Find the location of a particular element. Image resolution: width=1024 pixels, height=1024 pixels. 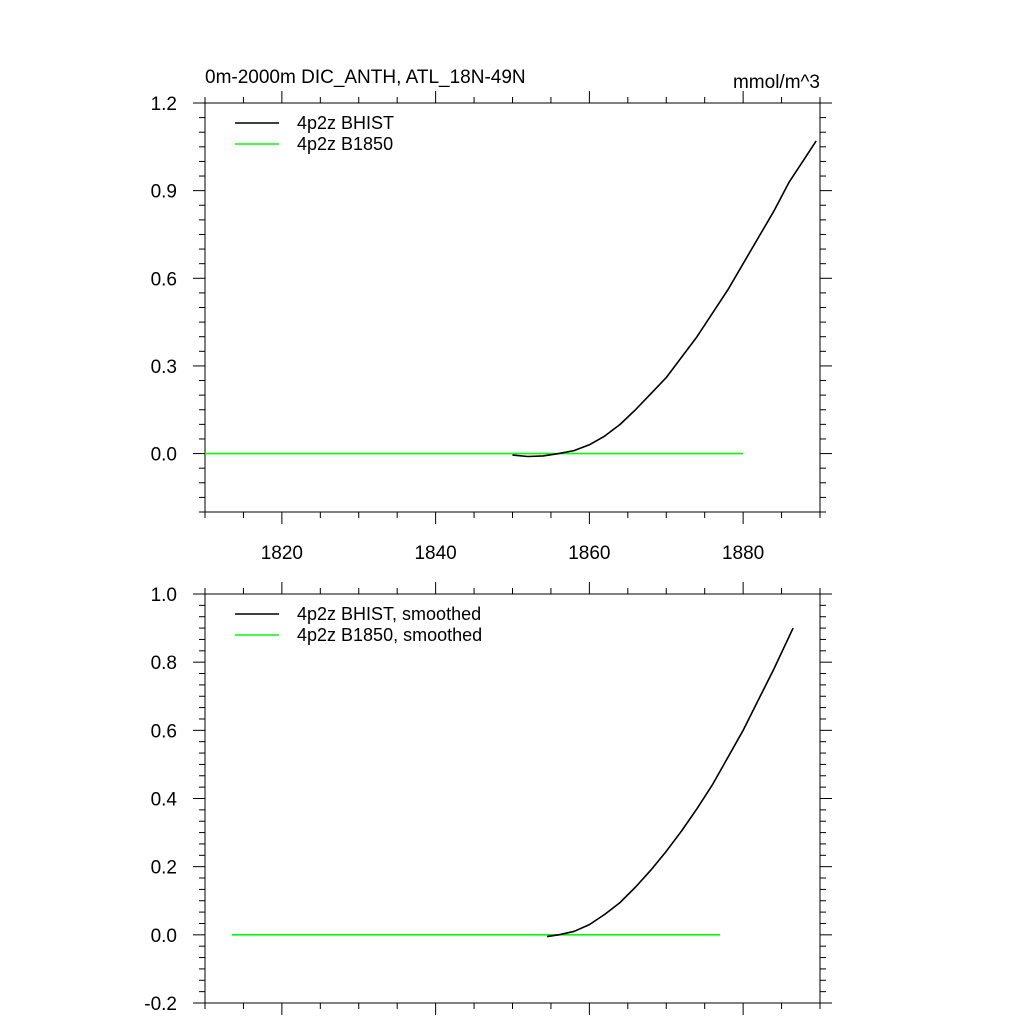

y-tick-label: 0.3 is located at coordinates (164, 367).